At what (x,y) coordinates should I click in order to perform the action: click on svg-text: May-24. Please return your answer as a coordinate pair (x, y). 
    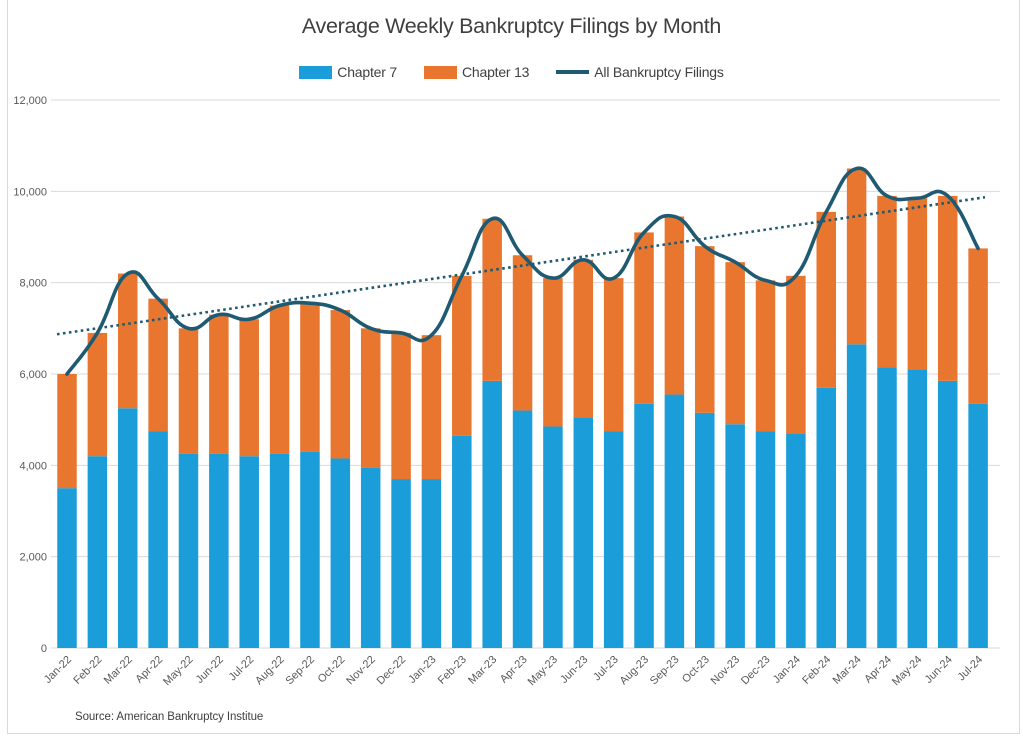
    Looking at the image, I should click on (907, 671).